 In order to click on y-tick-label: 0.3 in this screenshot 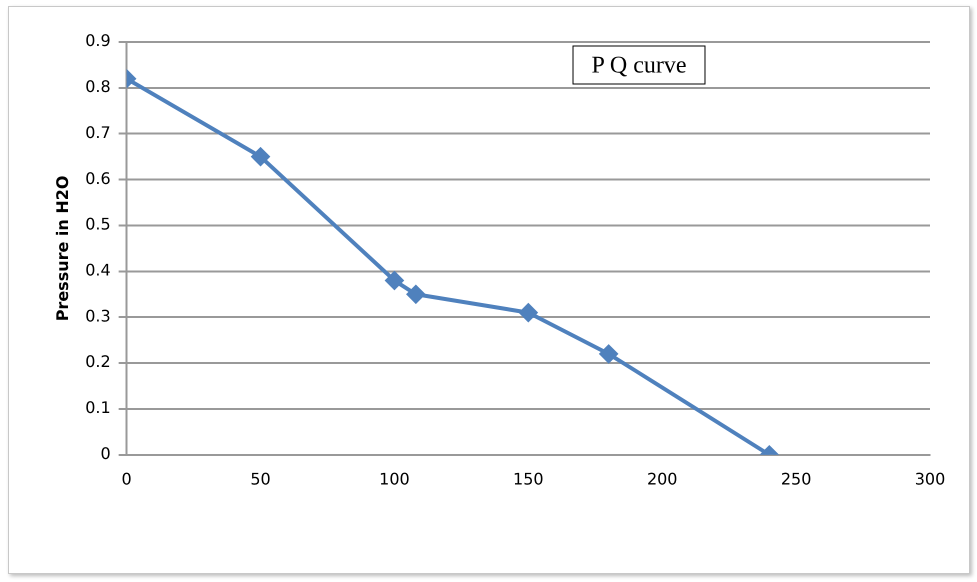, I will do `click(98, 316)`.